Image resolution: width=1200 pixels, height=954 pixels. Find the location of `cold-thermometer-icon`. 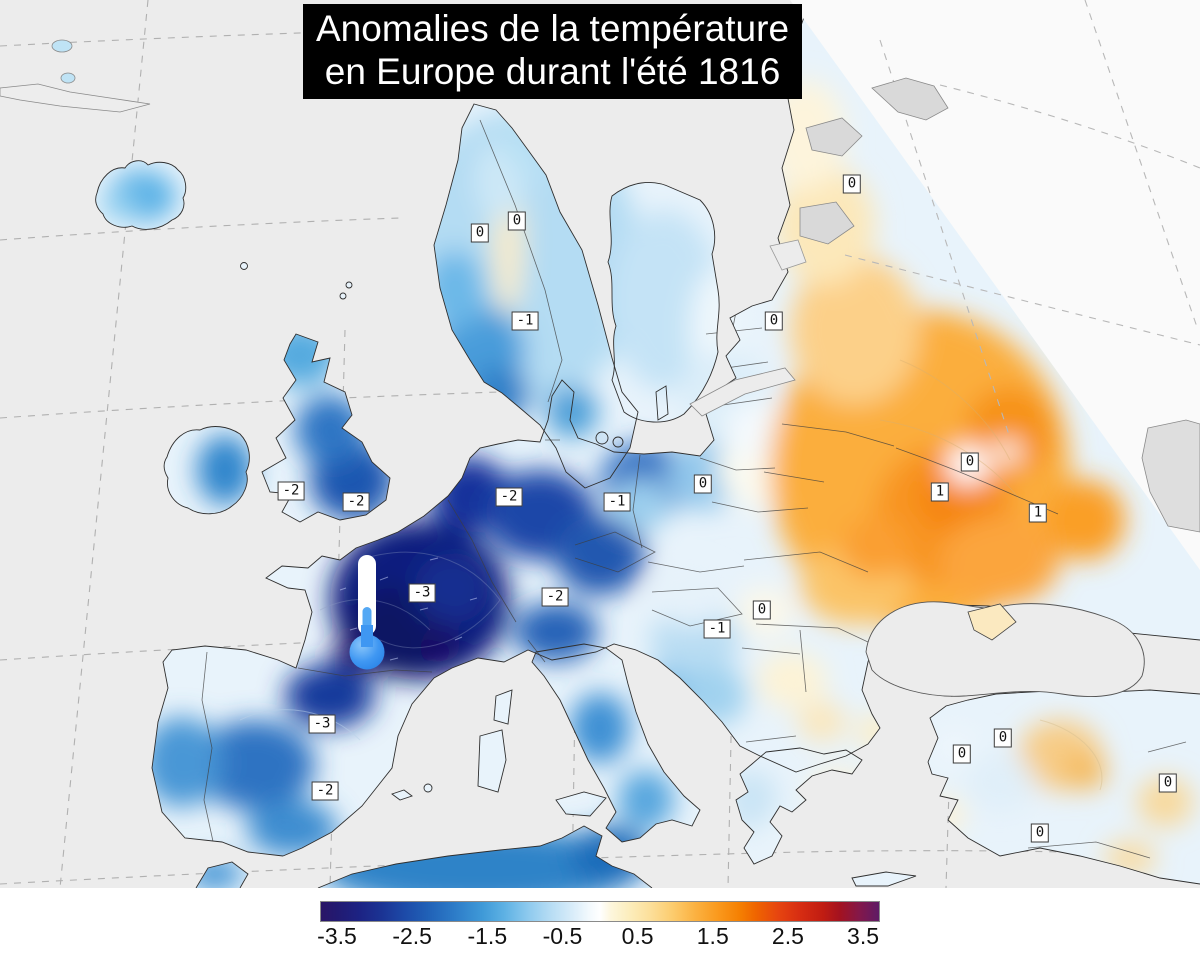

cold-thermometer-icon is located at coordinates (367, 612).